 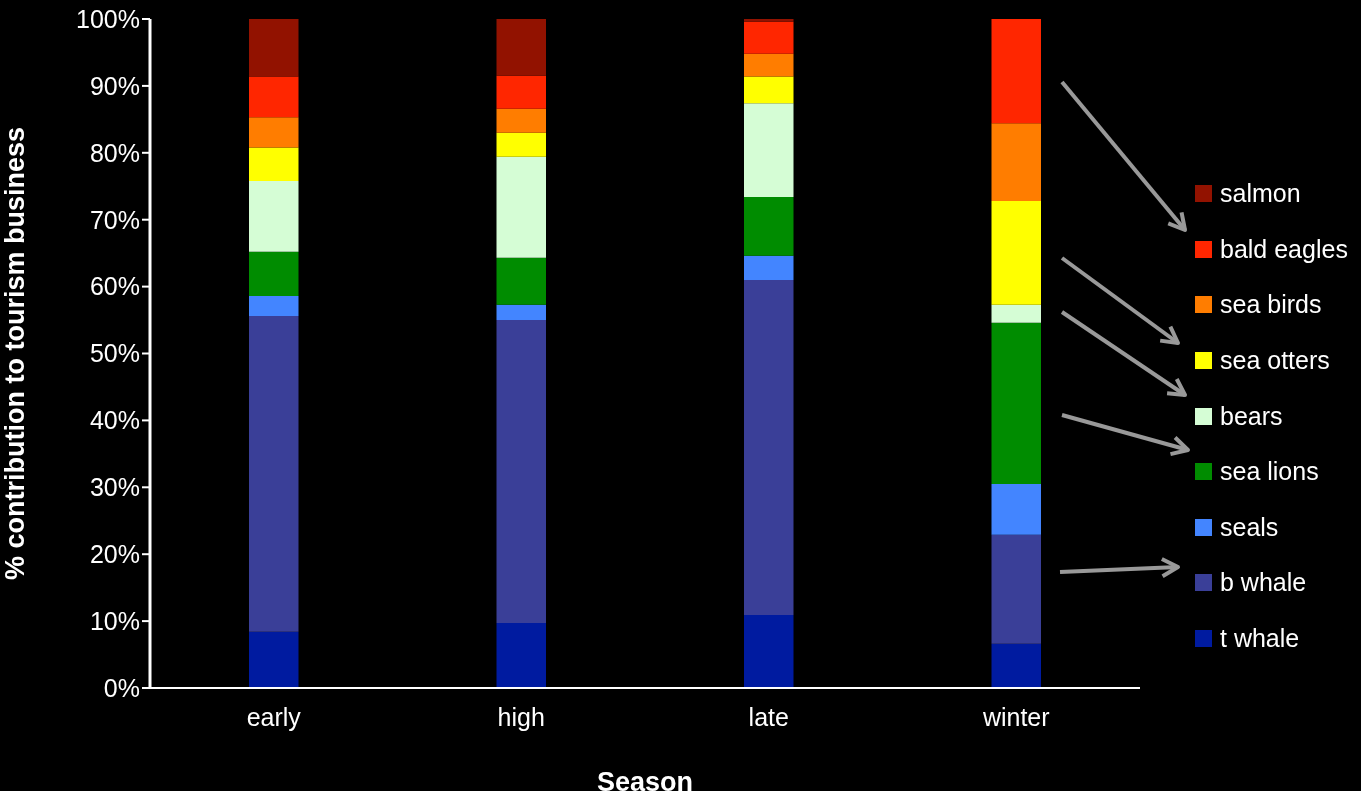 I want to click on legend-label: sea lions, so click(x=1269, y=472).